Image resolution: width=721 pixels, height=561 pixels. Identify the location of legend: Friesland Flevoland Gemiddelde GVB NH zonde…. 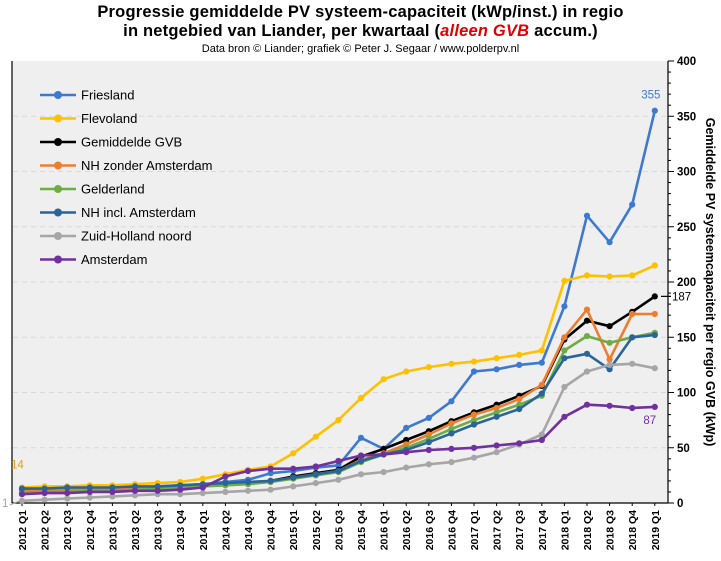
(126, 177).